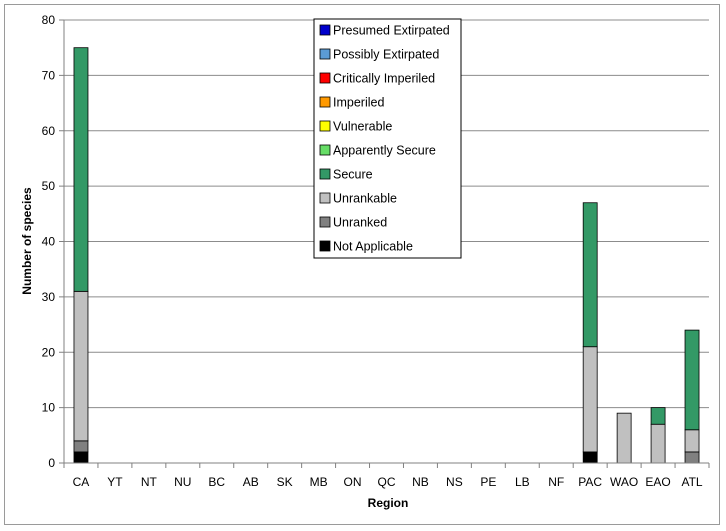 The image size is (726, 531). I want to click on legend-label: Presumed Extirpated, so click(391, 31).